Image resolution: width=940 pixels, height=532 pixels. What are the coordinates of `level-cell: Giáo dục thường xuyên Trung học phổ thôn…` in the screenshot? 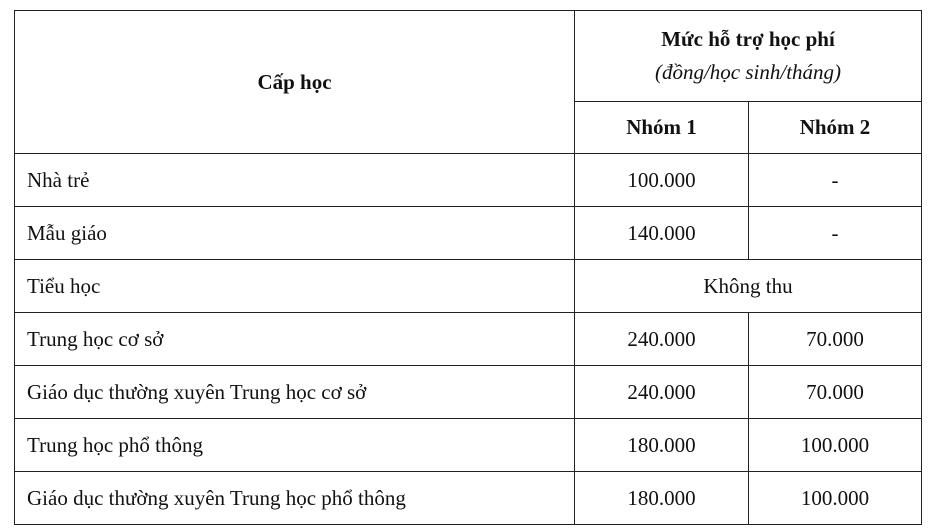 It's located at (294, 498).